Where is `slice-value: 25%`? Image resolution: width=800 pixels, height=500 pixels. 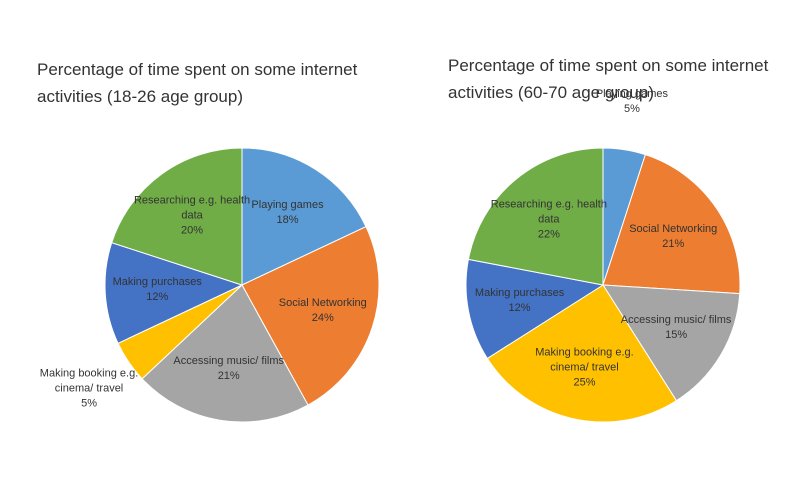
slice-value: 25% is located at coordinates (584, 382).